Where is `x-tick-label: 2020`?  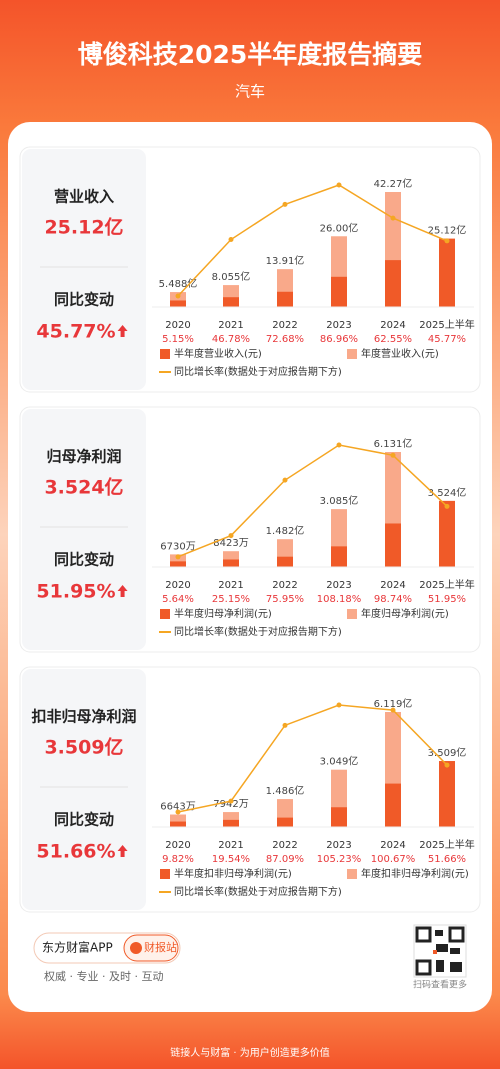 x-tick-label: 2020 is located at coordinates (177, 325).